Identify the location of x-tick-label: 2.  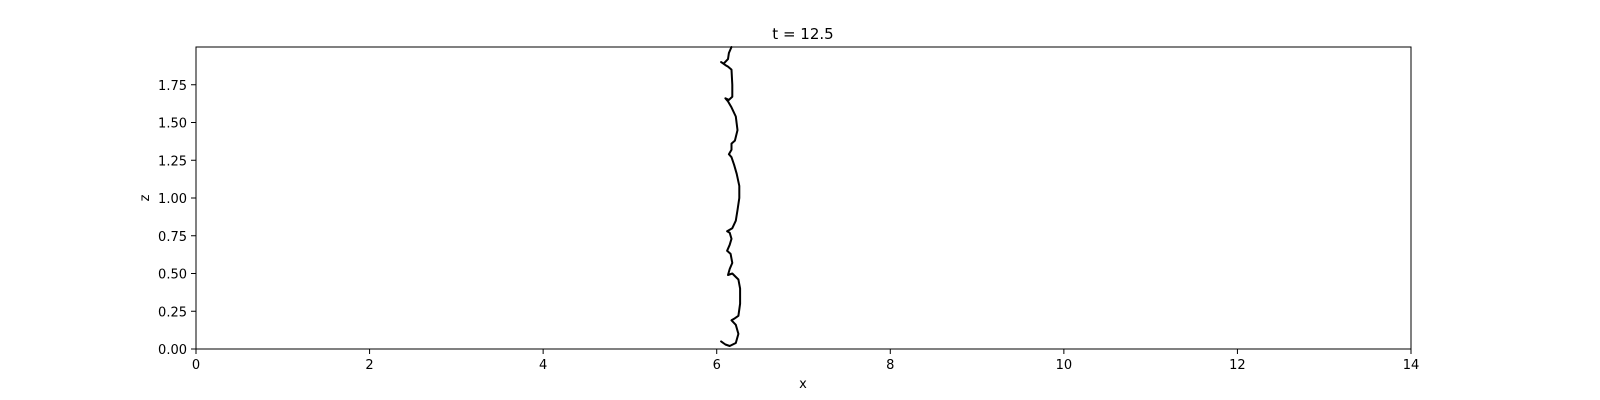
(369, 365).